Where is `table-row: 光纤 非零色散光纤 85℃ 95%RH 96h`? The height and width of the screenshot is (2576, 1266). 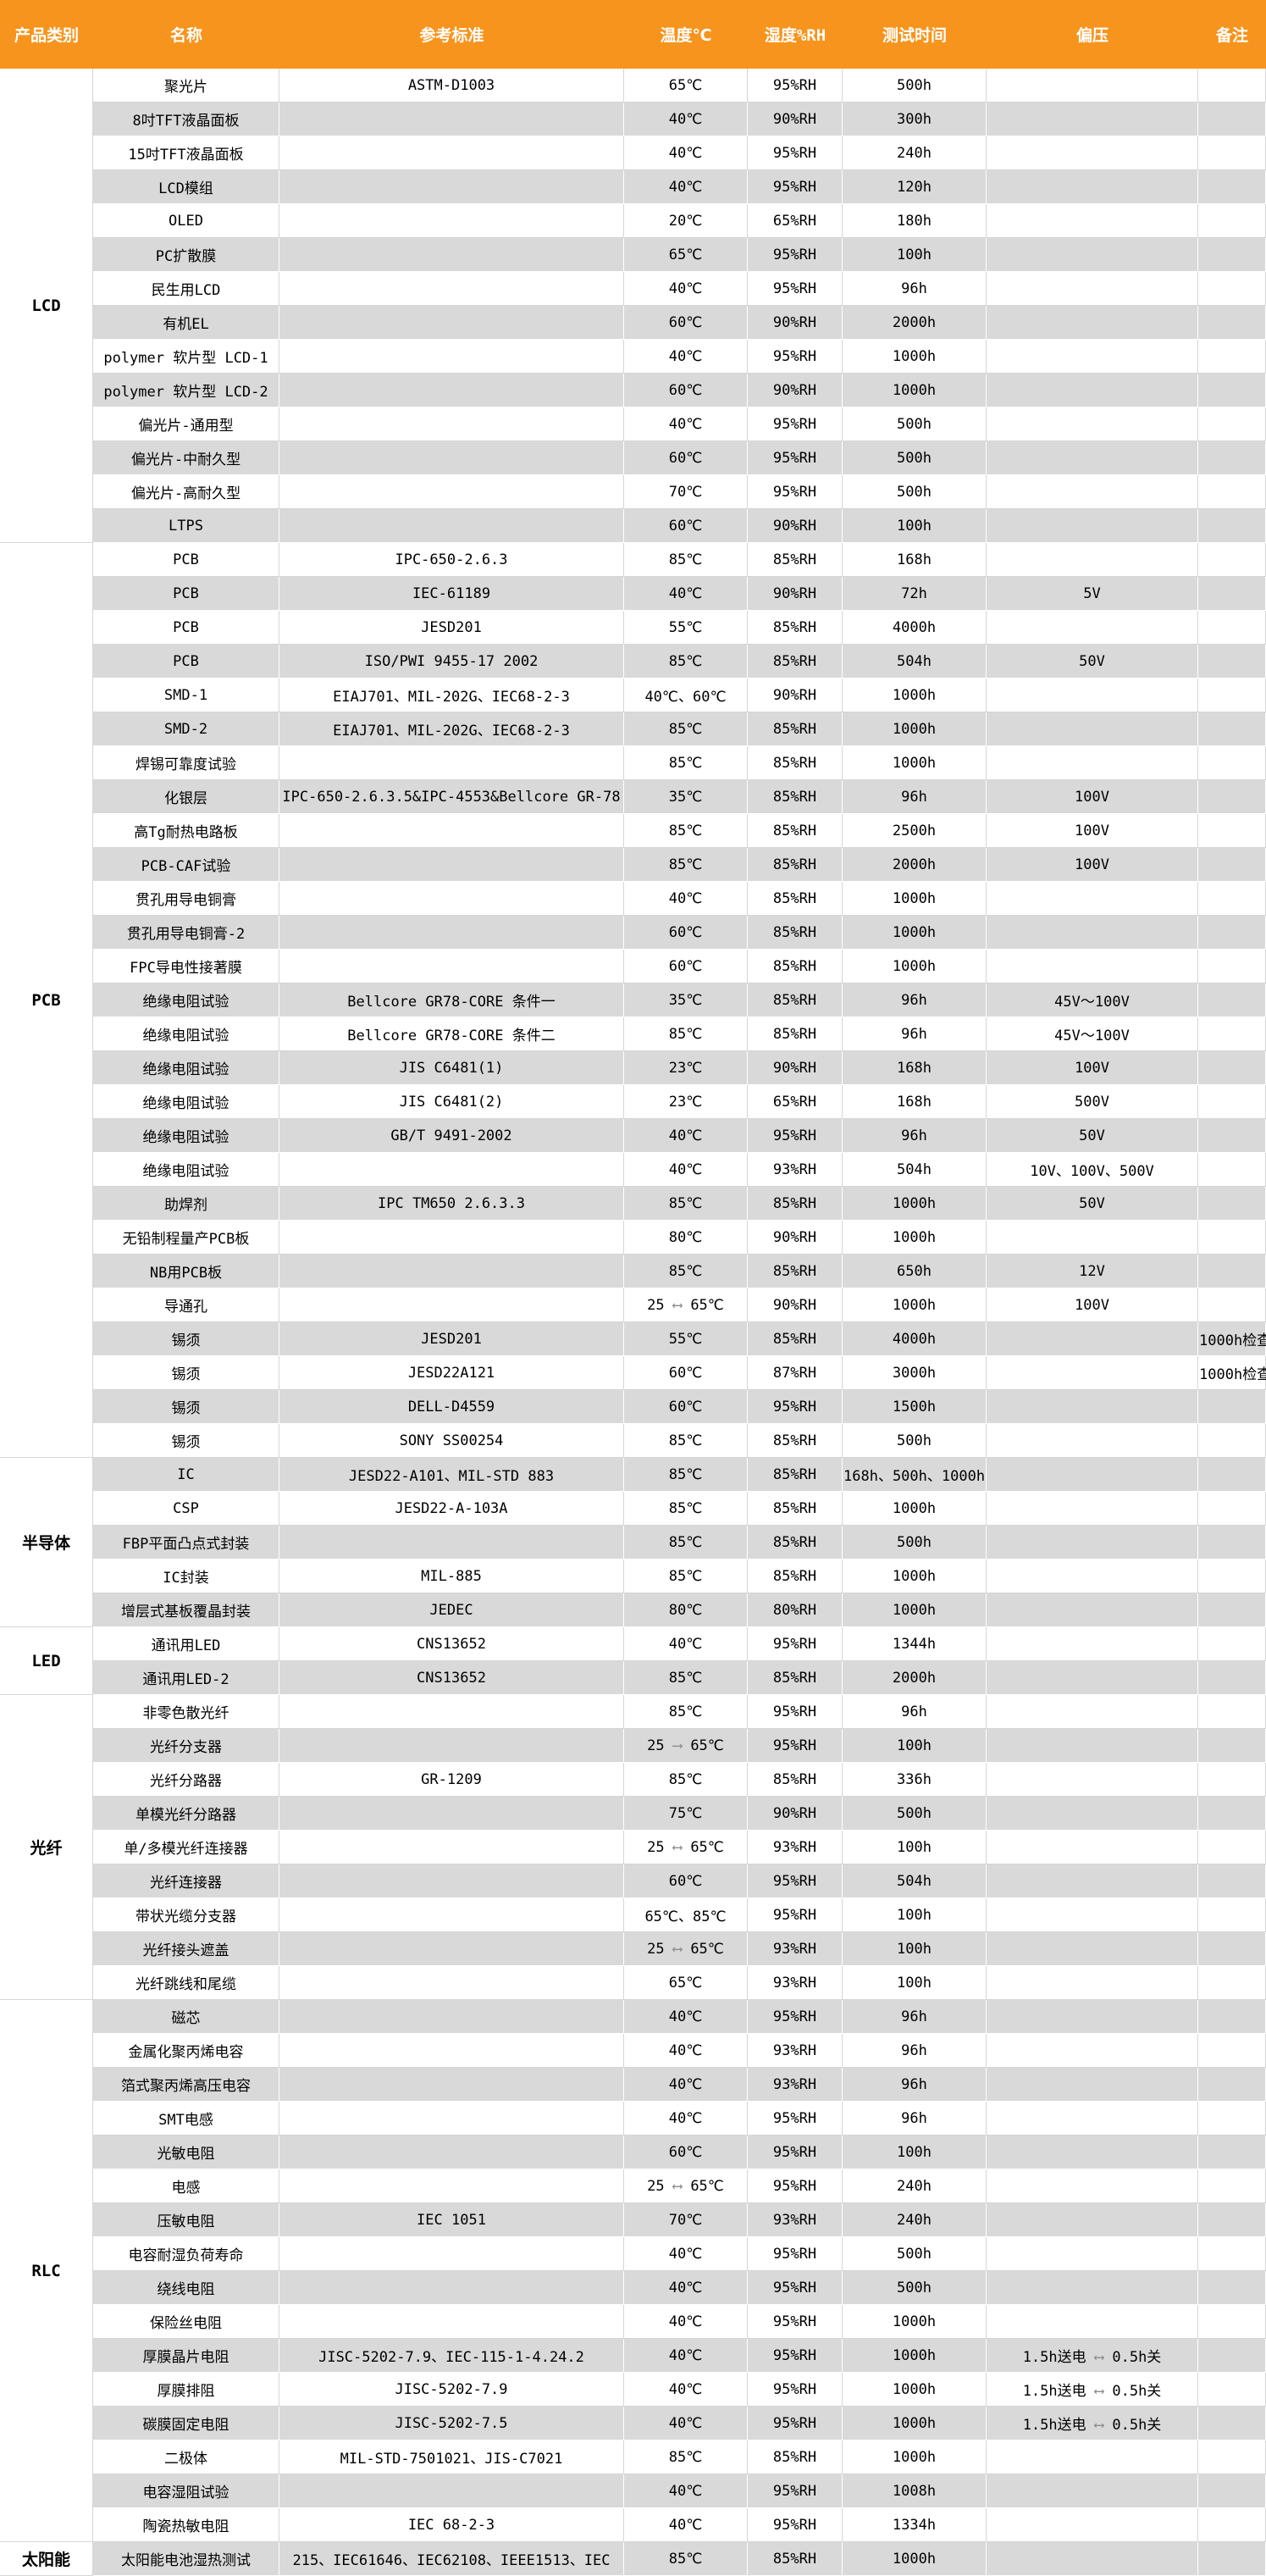
table-row: 光纤 非零色散光纤 85℃ 95%RH 96h is located at coordinates (633, 1847).